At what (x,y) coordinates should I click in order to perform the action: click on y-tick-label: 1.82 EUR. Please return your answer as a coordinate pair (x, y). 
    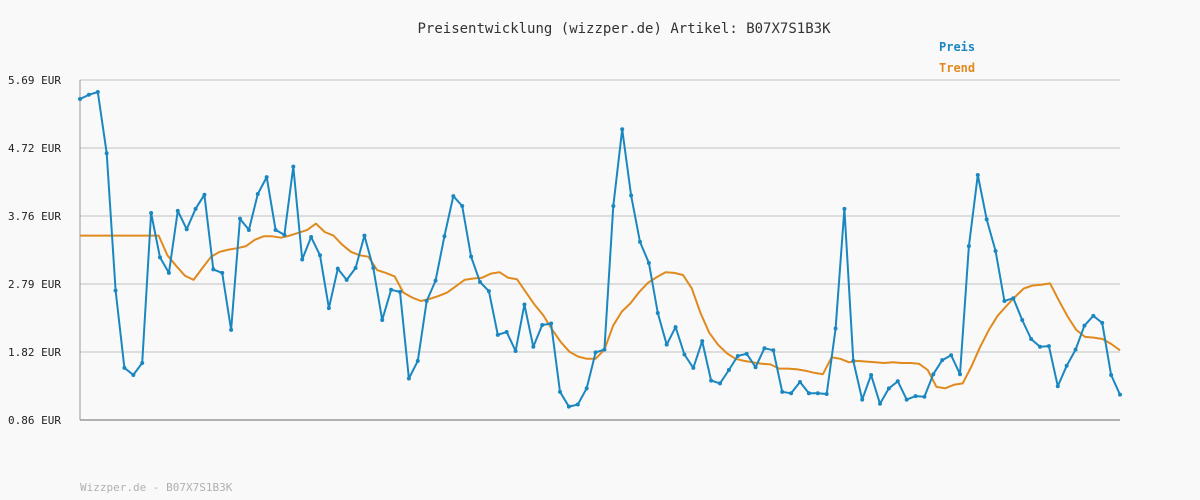
    Looking at the image, I should click on (34, 352).